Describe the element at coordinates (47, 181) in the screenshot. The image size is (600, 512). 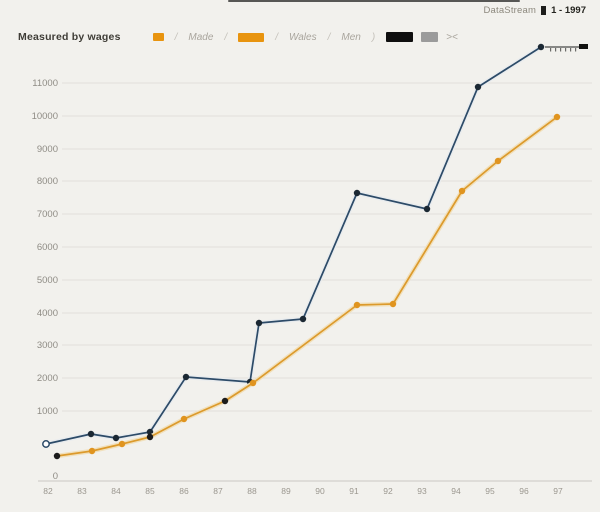
I see `y-axis-label: 8000` at that location.